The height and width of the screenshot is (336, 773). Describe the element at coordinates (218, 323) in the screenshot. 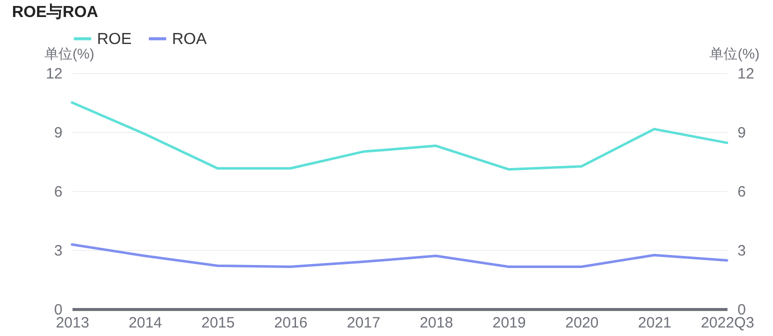

I see `x-tick-label: 2015` at that location.